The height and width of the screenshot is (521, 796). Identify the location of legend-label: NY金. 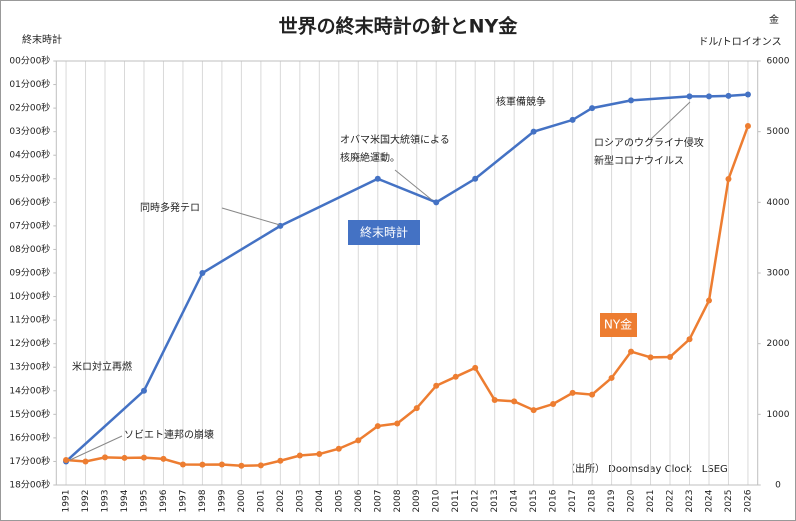
(618, 324).